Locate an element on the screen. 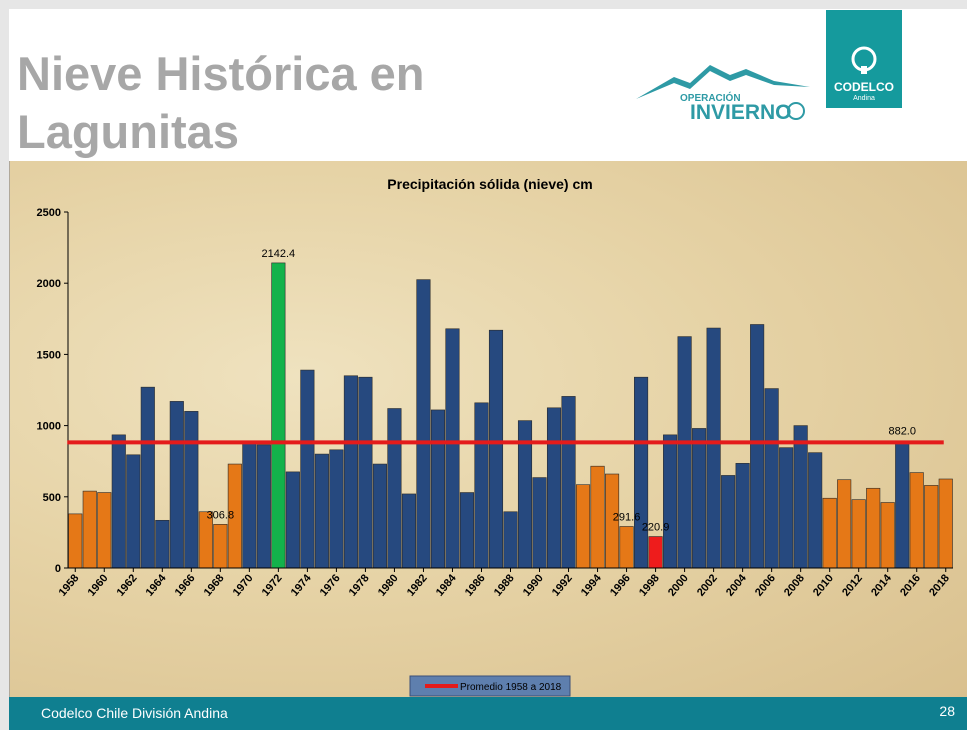 The height and width of the screenshot is (730, 967). bar-2017 is located at coordinates (931, 527).